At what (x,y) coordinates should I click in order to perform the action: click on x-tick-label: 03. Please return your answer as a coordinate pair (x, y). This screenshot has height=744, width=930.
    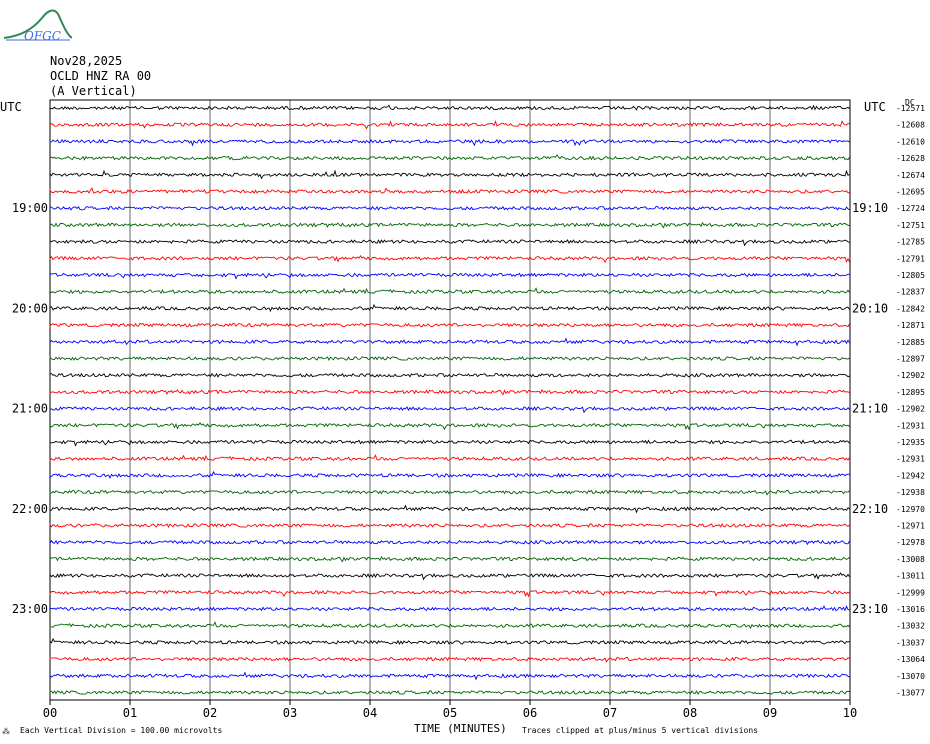
    Looking at the image, I should click on (290, 713).